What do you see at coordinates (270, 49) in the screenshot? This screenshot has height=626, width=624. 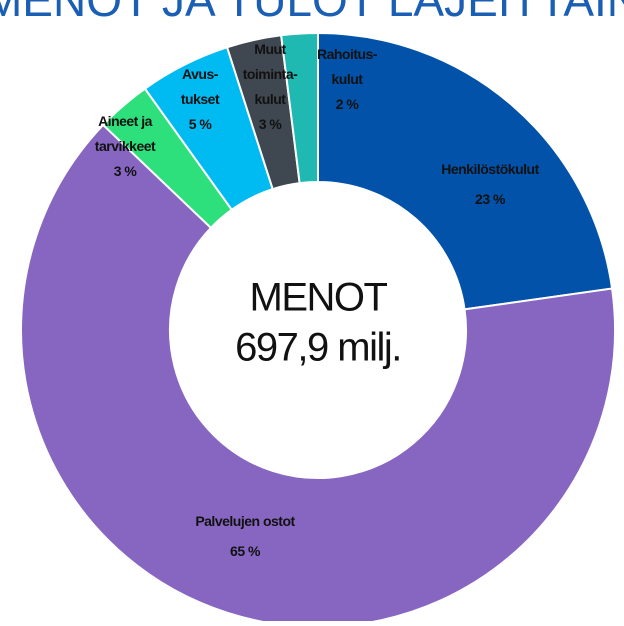 I see `label-line: Muut` at bounding box center [270, 49].